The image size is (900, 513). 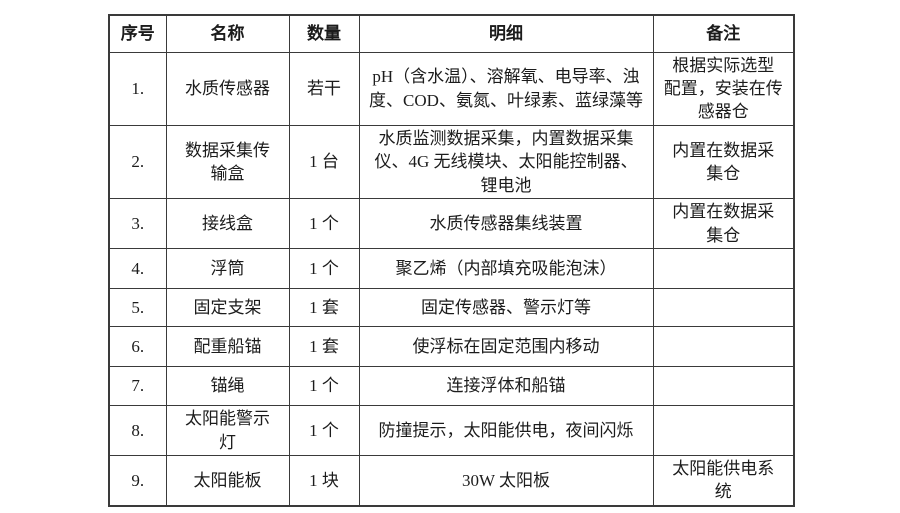 What do you see at coordinates (506, 347) in the screenshot?
I see `cell-detail: 使浮标在固定范围内移动` at bounding box center [506, 347].